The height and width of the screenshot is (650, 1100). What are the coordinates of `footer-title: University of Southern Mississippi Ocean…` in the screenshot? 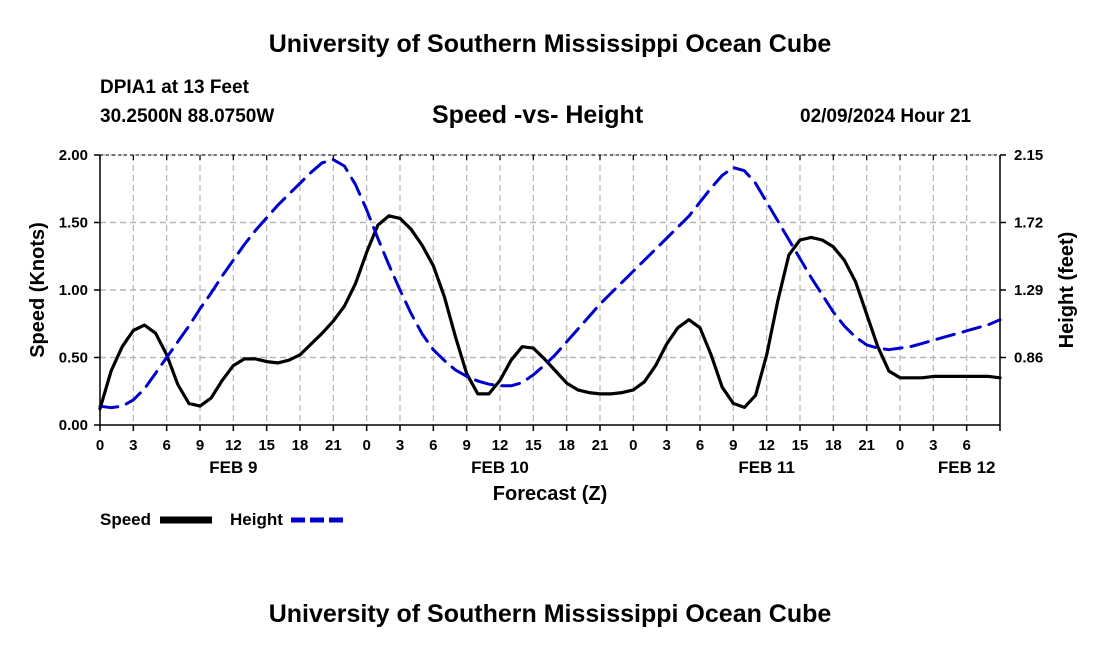 It's located at (550, 614).